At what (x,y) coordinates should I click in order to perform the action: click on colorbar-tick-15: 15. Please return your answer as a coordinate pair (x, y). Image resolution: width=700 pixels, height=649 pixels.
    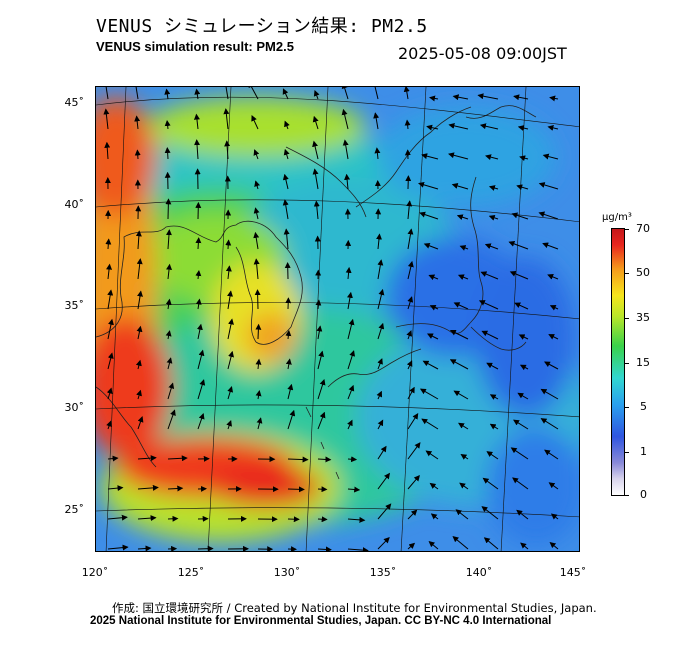
    Looking at the image, I should click on (643, 362).